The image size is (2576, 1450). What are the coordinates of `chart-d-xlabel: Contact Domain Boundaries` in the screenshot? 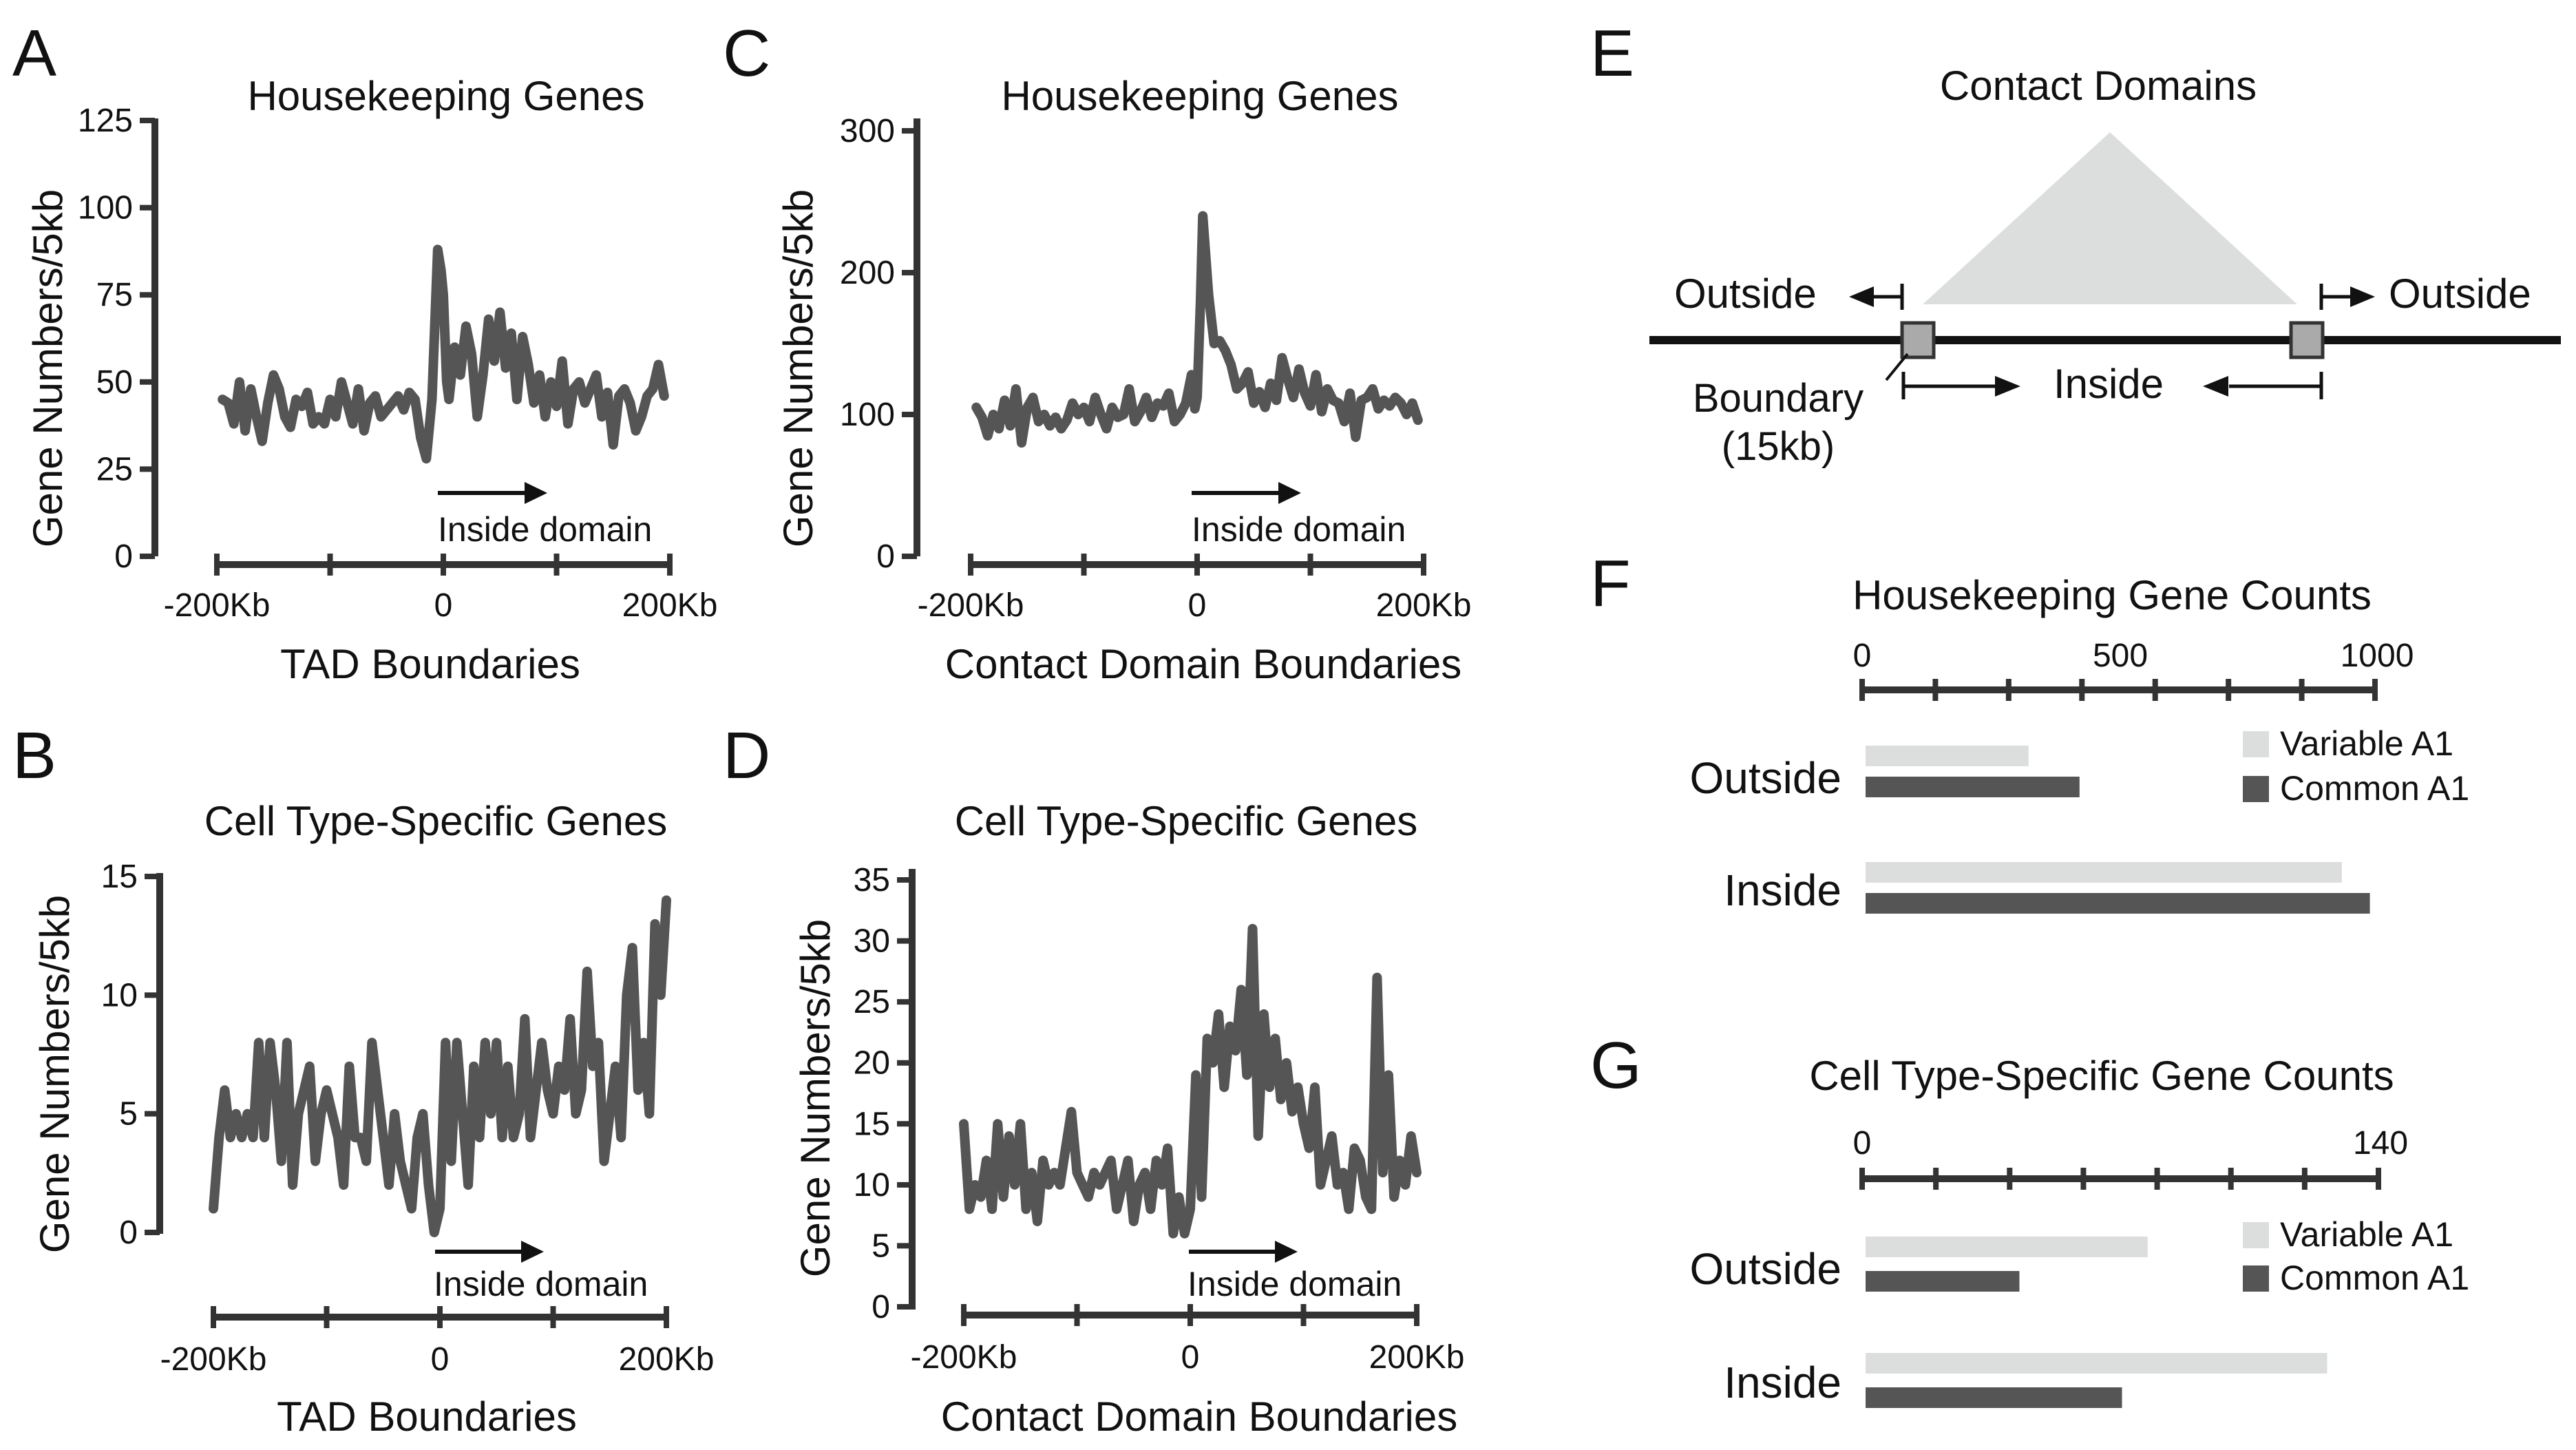 It's located at (1199, 1417).